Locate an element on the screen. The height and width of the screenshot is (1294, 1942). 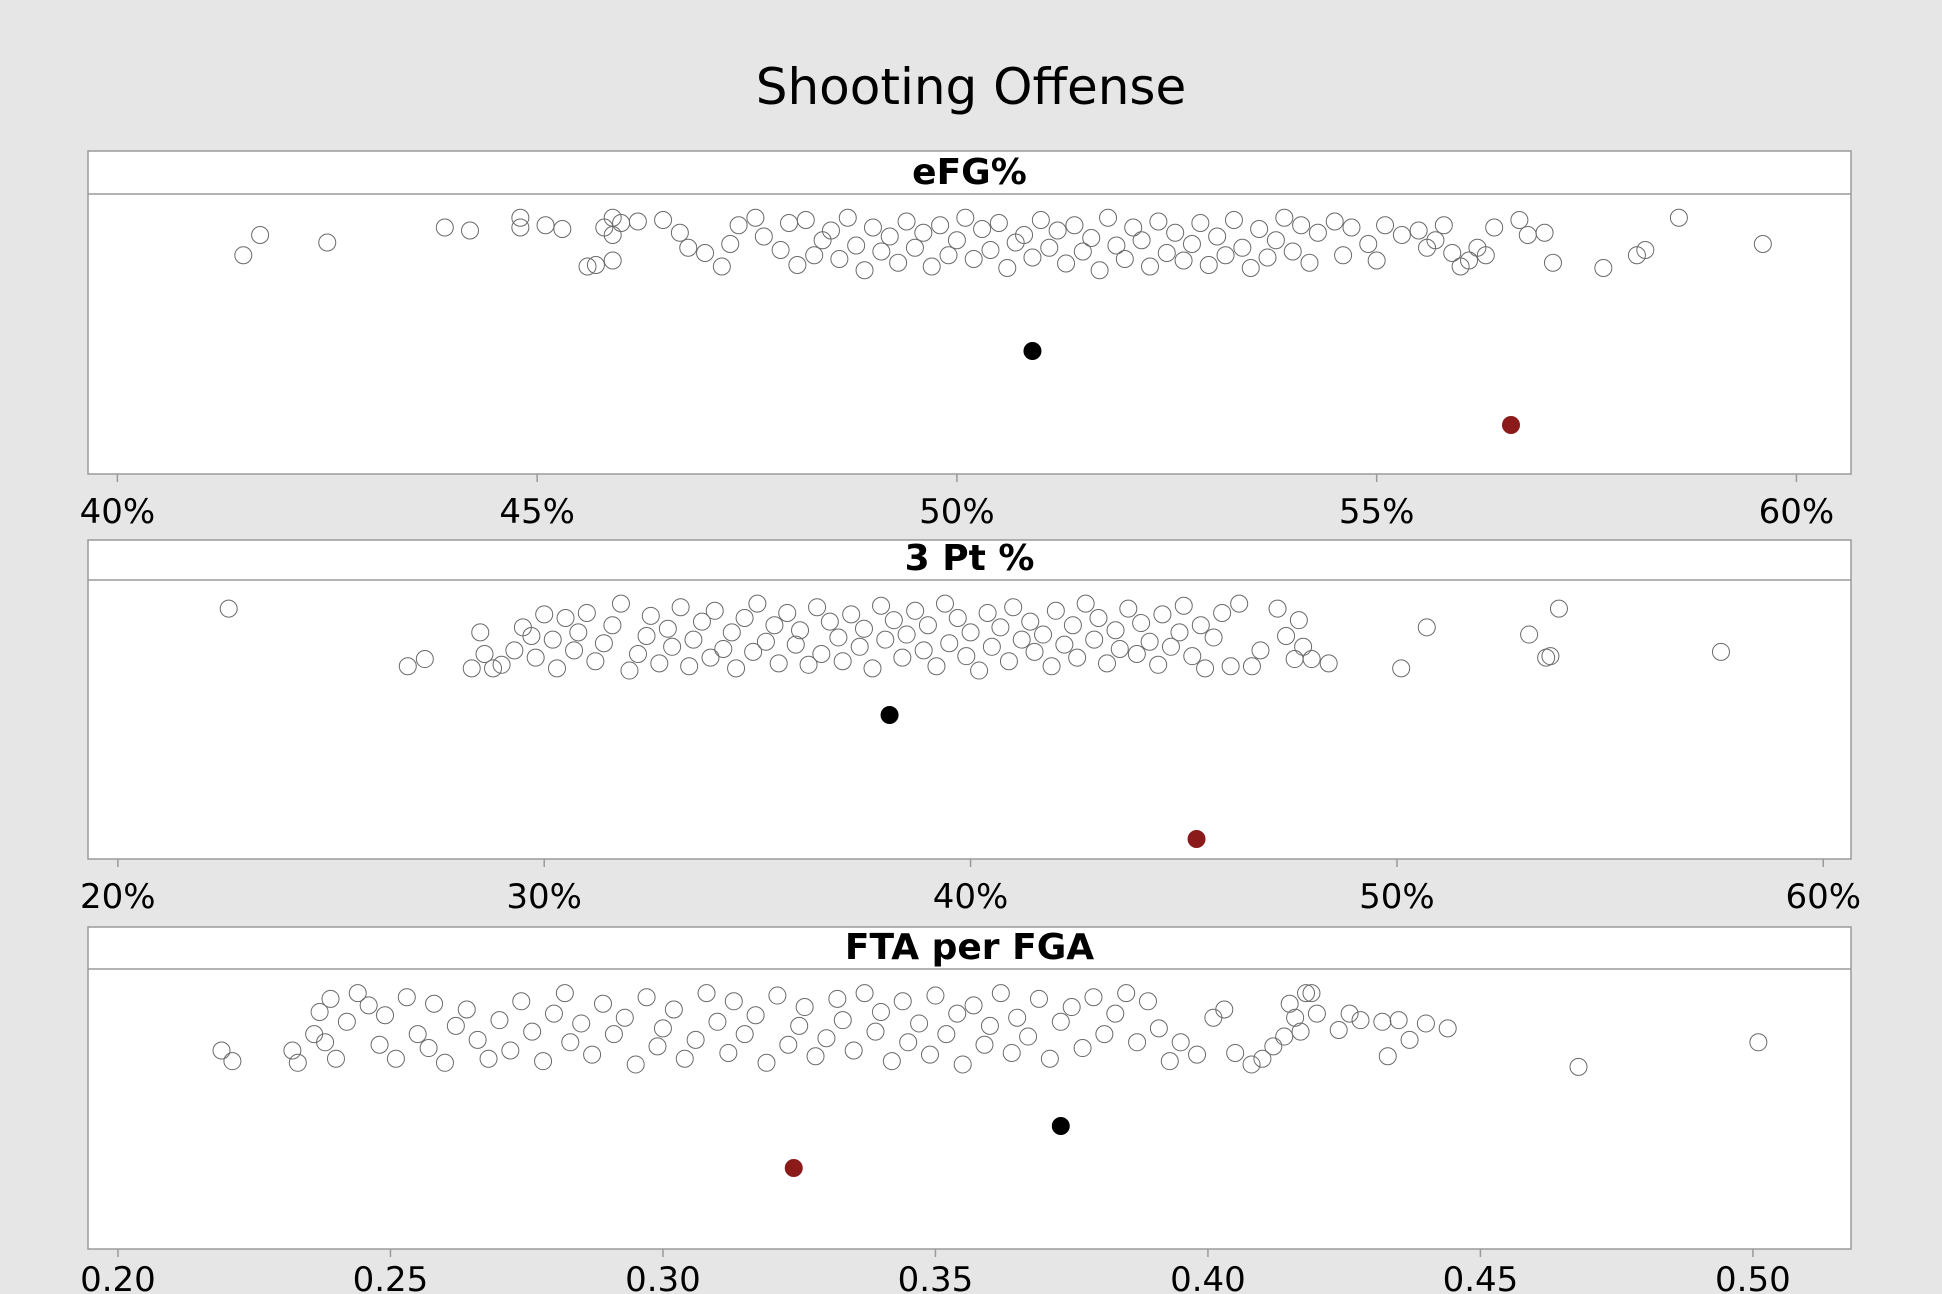
x-tick-label: 30% is located at coordinates (544, 897).